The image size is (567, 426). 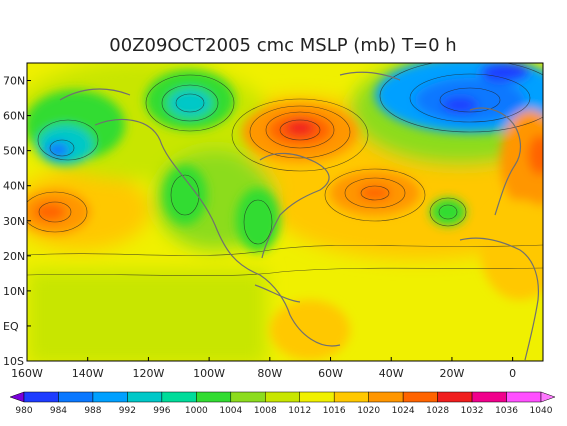 I want to click on colorbar-label: 984, so click(x=58, y=411).